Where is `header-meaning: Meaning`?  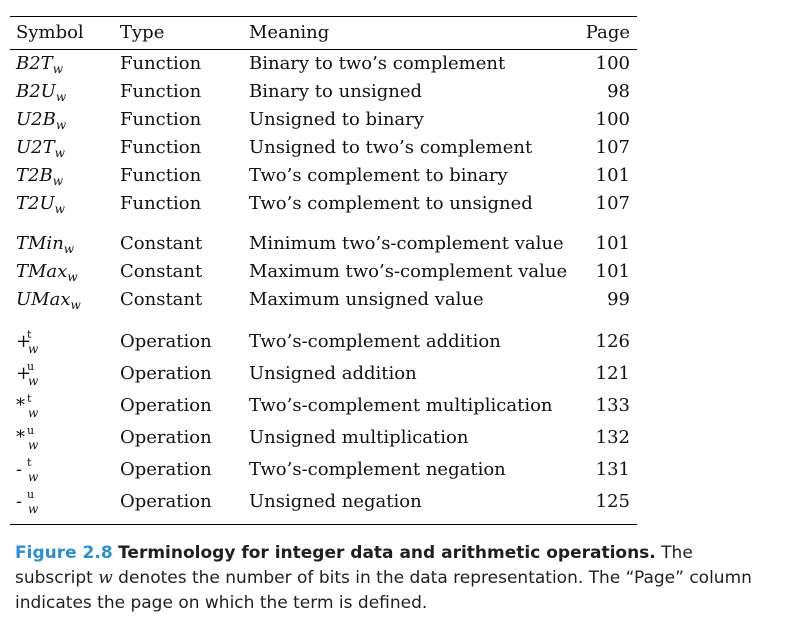 header-meaning: Meaning is located at coordinates (289, 32).